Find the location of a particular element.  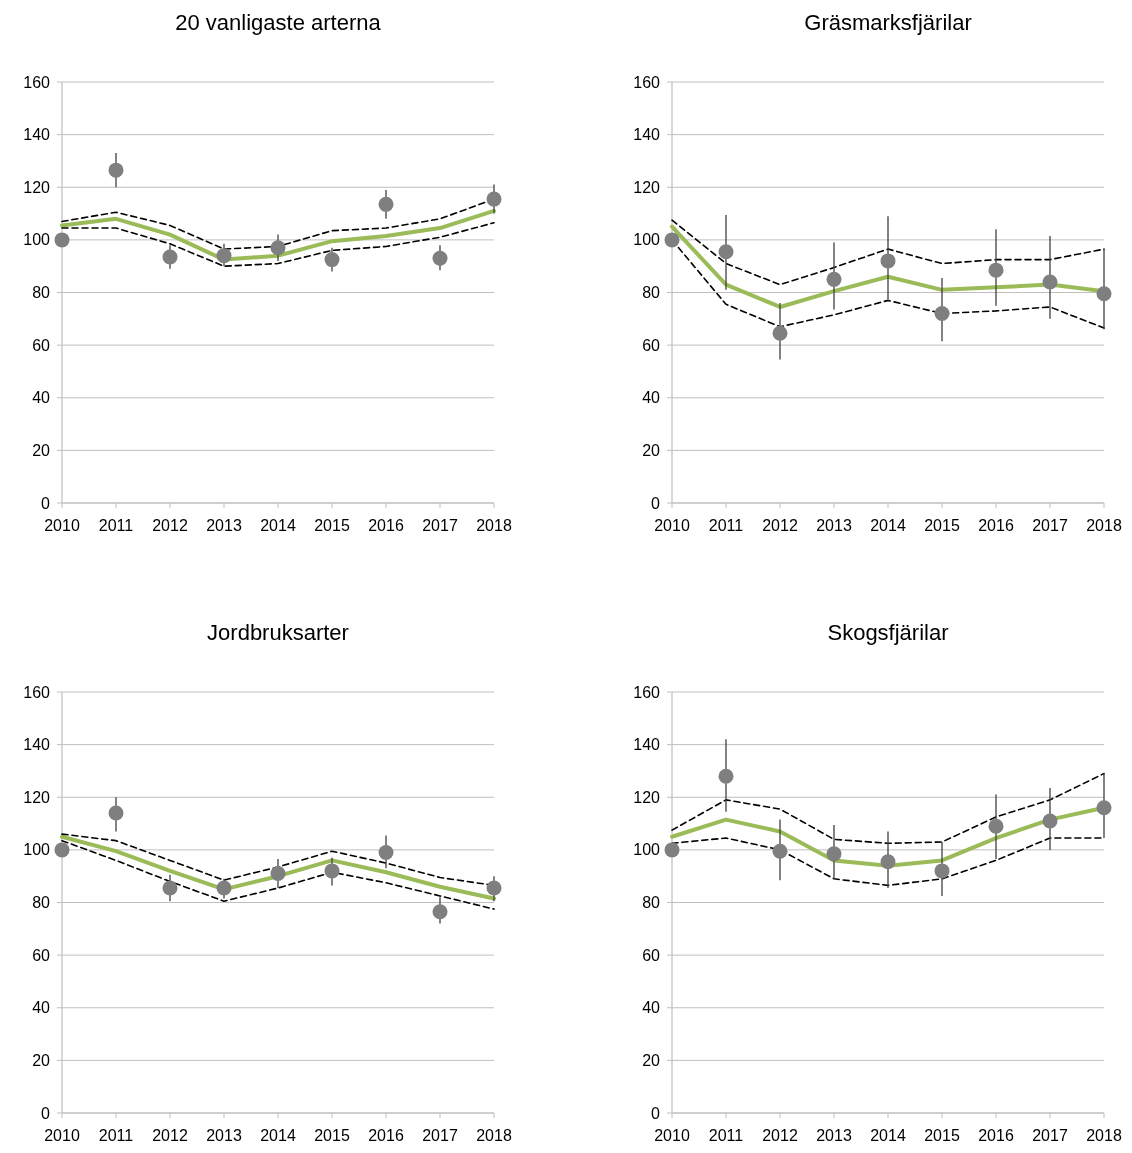

chart-title: Jordbruksarter is located at coordinates (278, 632).